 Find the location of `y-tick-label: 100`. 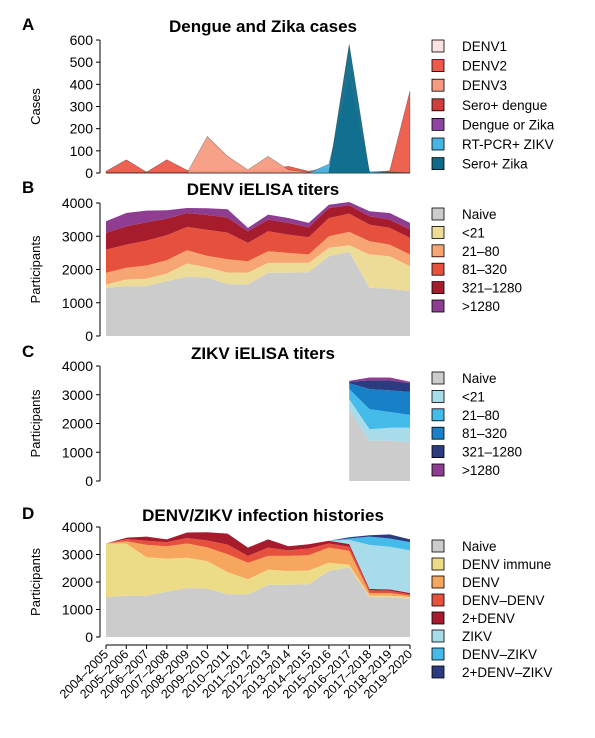

y-tick-label: 100 is located at coordinates (82, 151).